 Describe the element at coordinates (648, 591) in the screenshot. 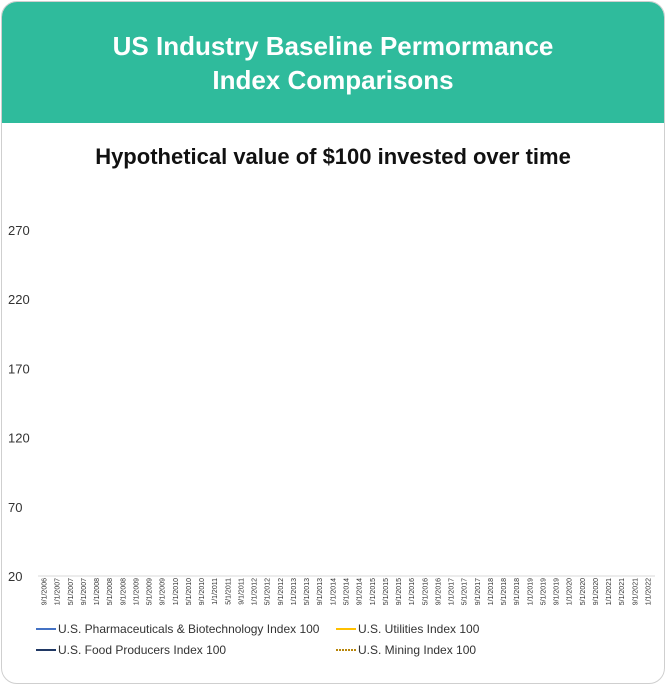

I see `x-tick-label: 1/1/2022` at that location.